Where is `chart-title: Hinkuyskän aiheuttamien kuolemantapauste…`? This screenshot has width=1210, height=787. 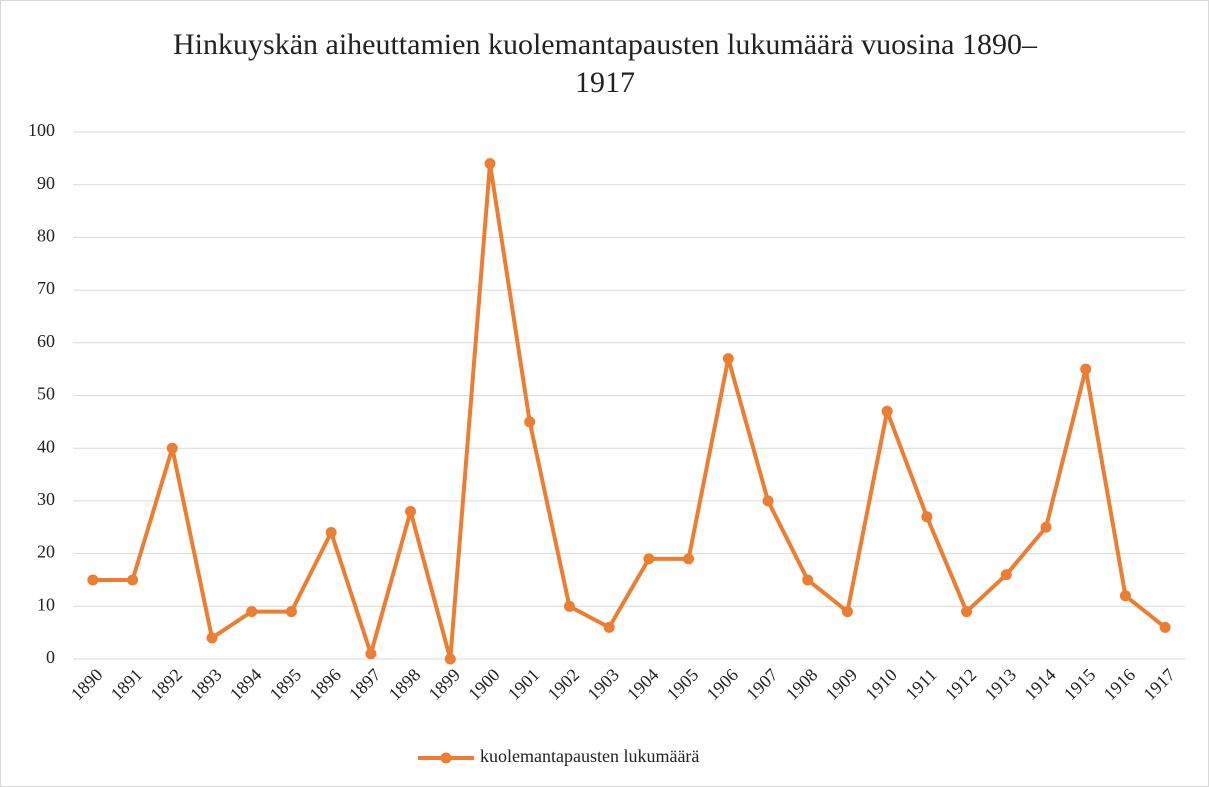 chart-title: Hinkuyskän aiheuttamien kuolemantapauste… is located at coordinates (605, 63).